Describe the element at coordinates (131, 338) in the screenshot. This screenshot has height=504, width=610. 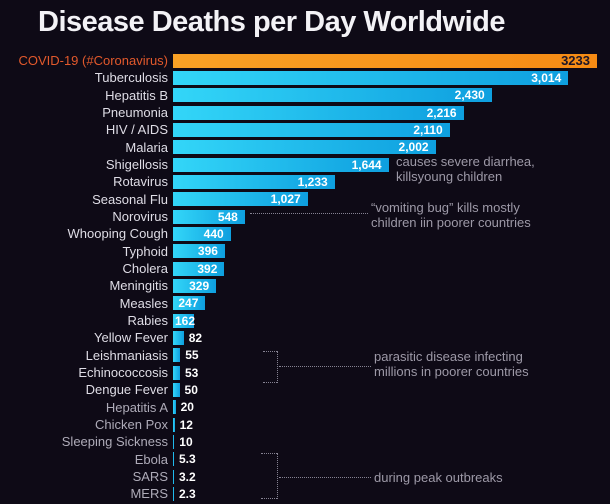
I see `disease-label: Yellow Fever` at that location.